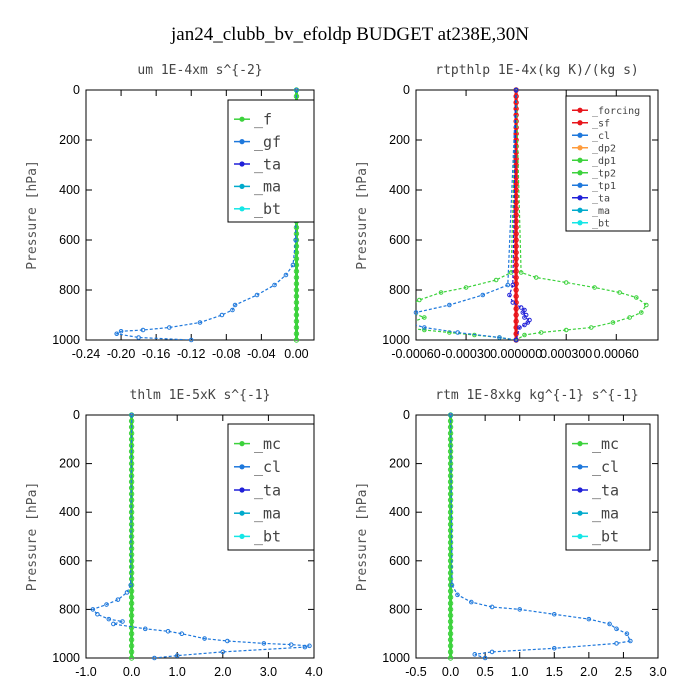  What do you see at coordinates (537, 70) in the screenshot?
I see `panel-title: rtpthlp 1E-4x(kg K)/(kg s)` at bounding box center [537, 70].